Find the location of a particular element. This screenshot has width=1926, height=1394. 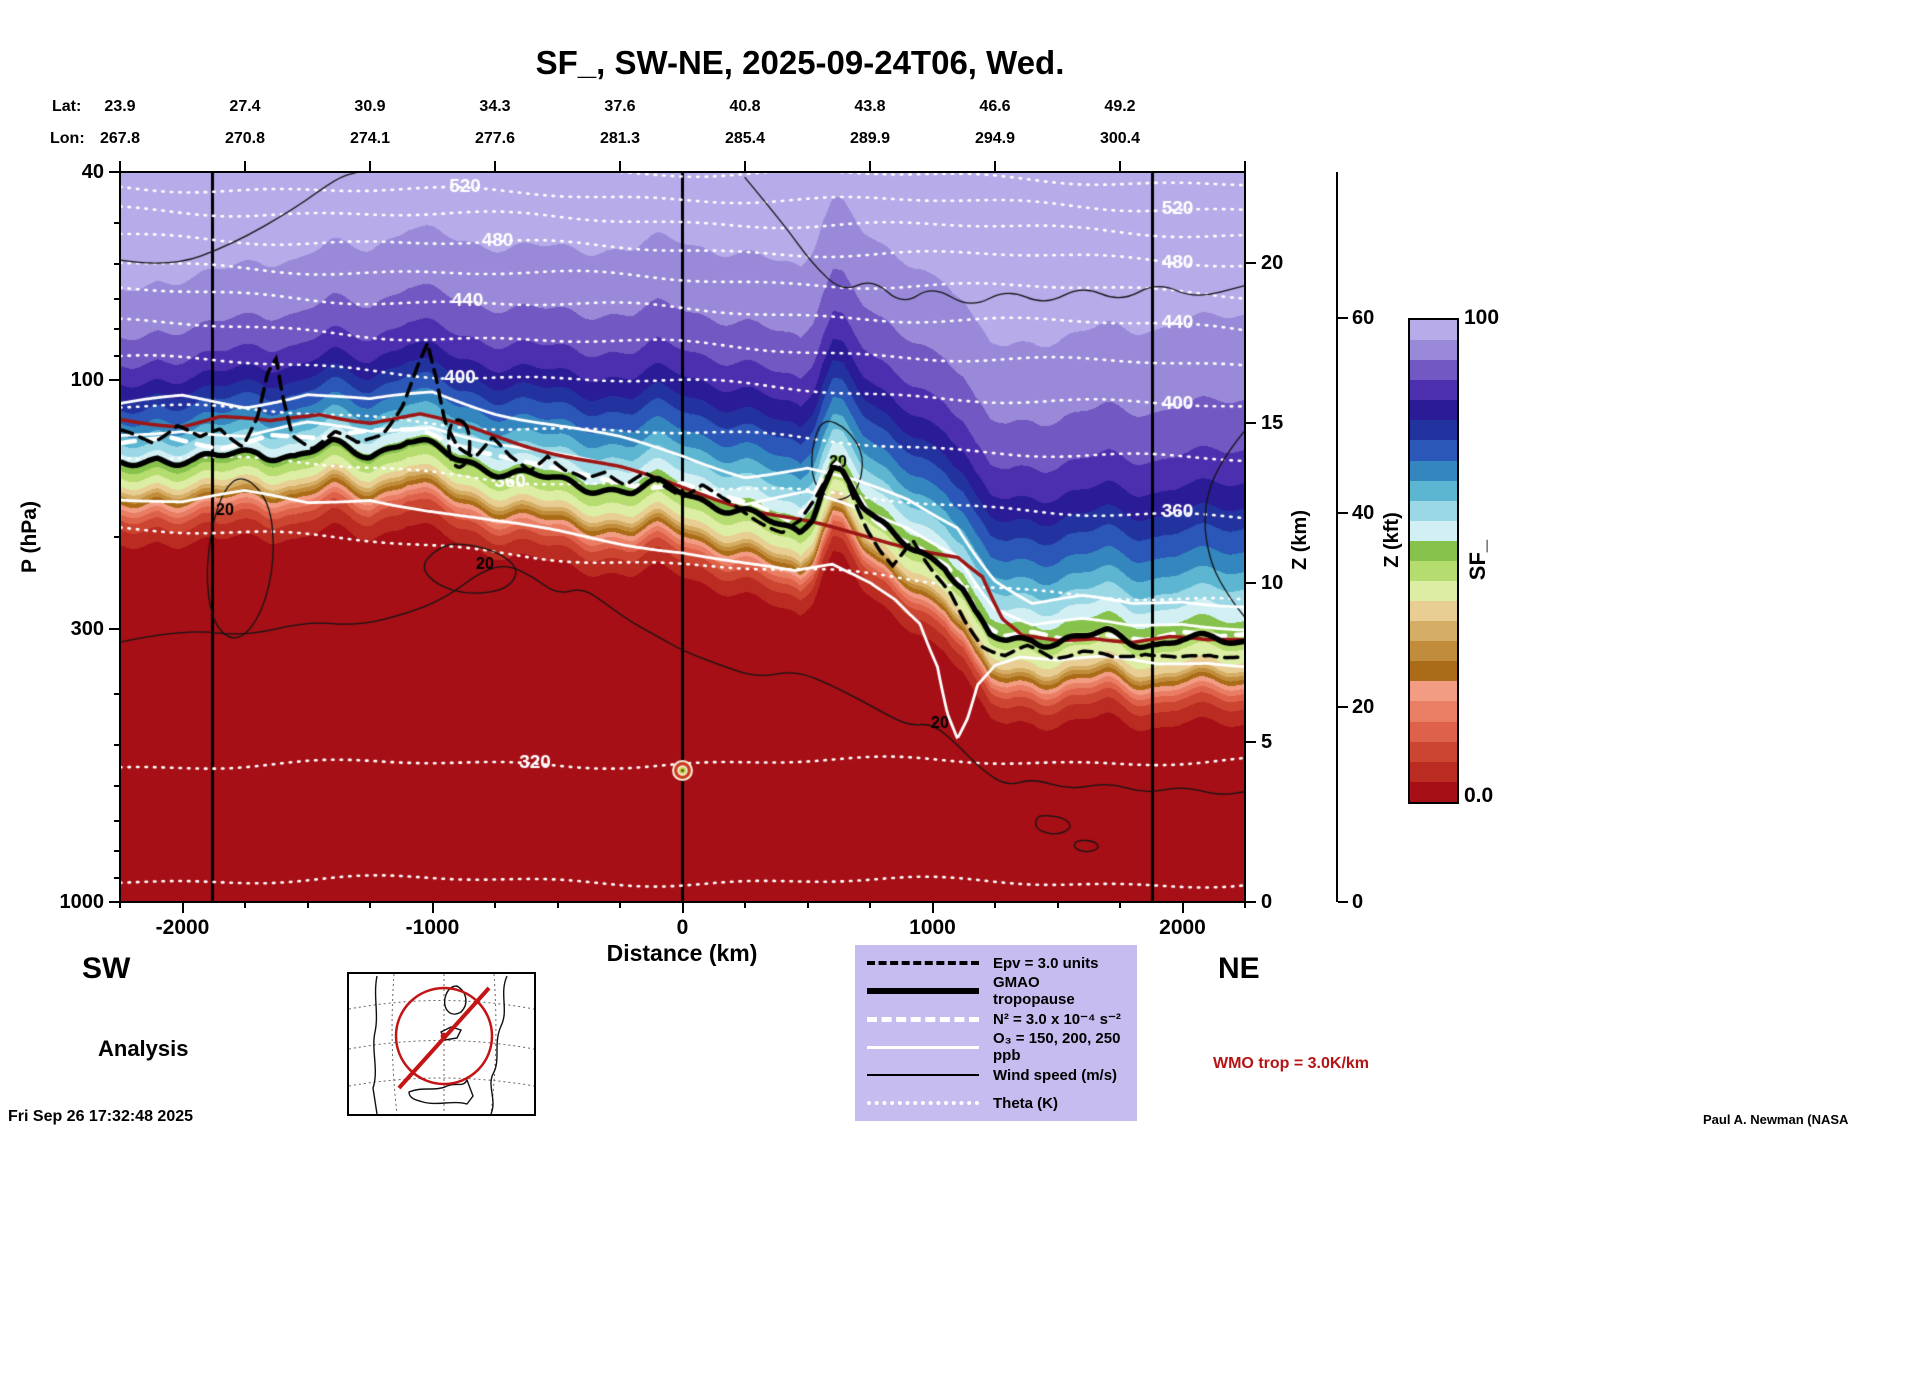

pressure-tick-label: 100 is located at coordinates (87, 379).